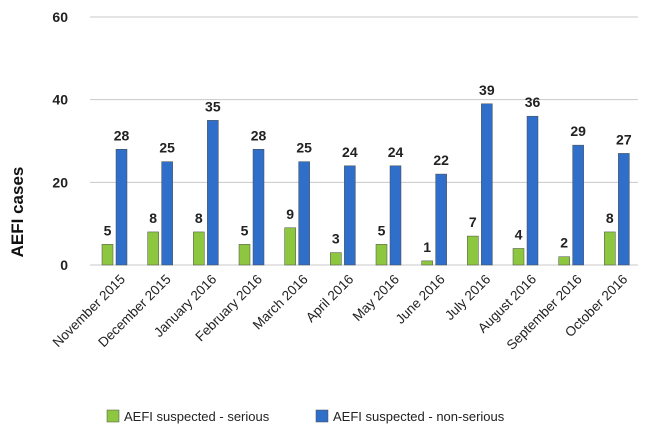 This screenshot has height=438, width=658. I want to click on y-tick-label: 20, so click(60, 182).